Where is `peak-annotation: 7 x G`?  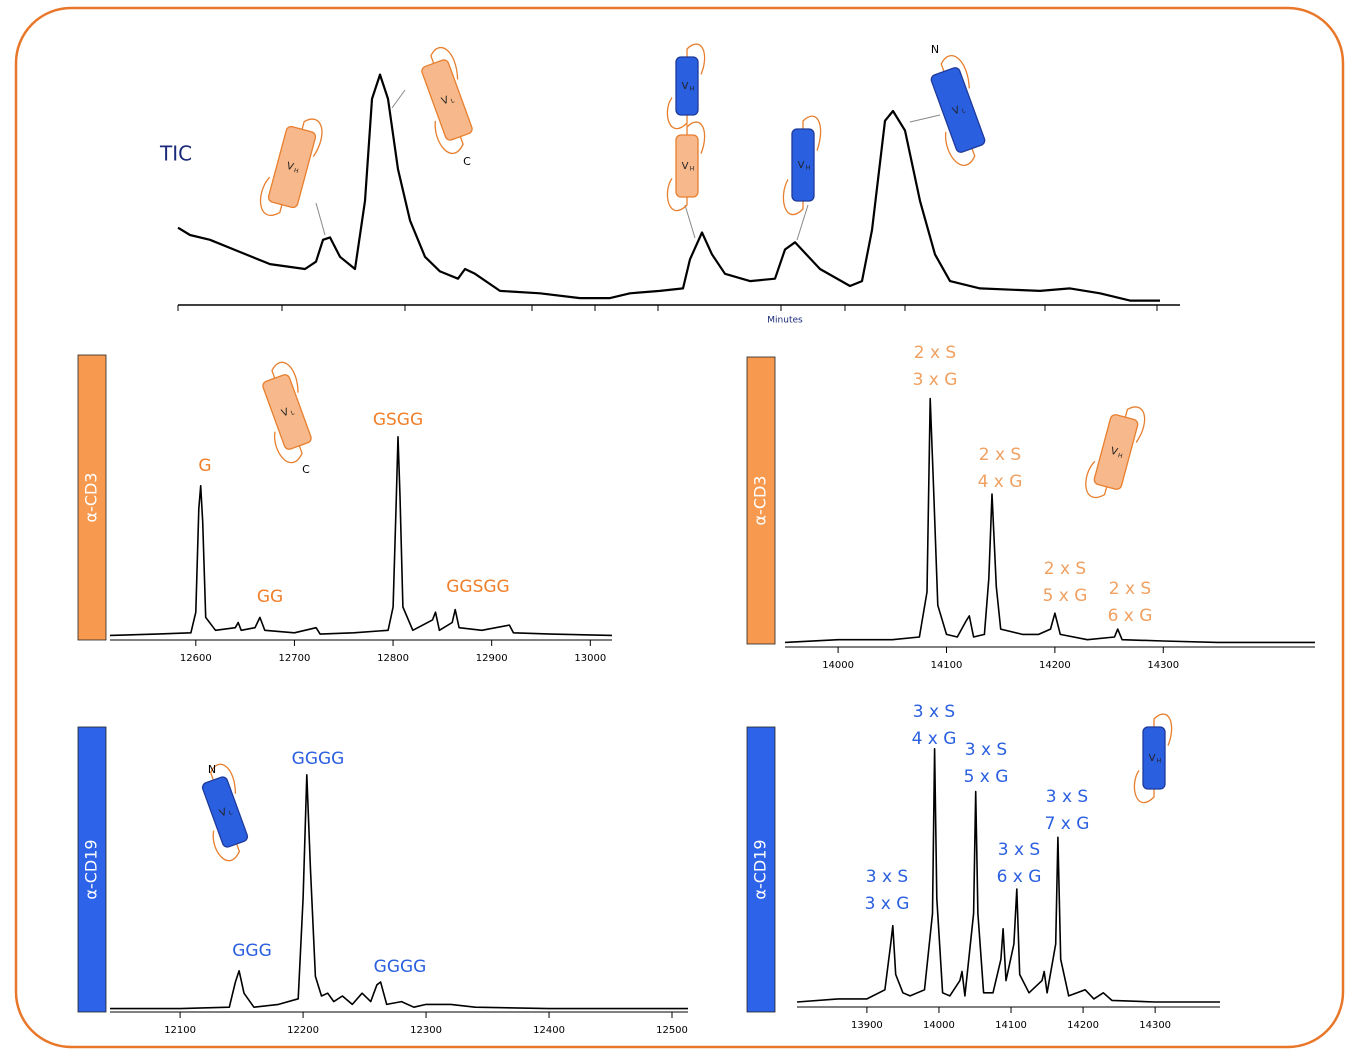
peak-annotation: 7 x G is located at coordinates (1067, 824).